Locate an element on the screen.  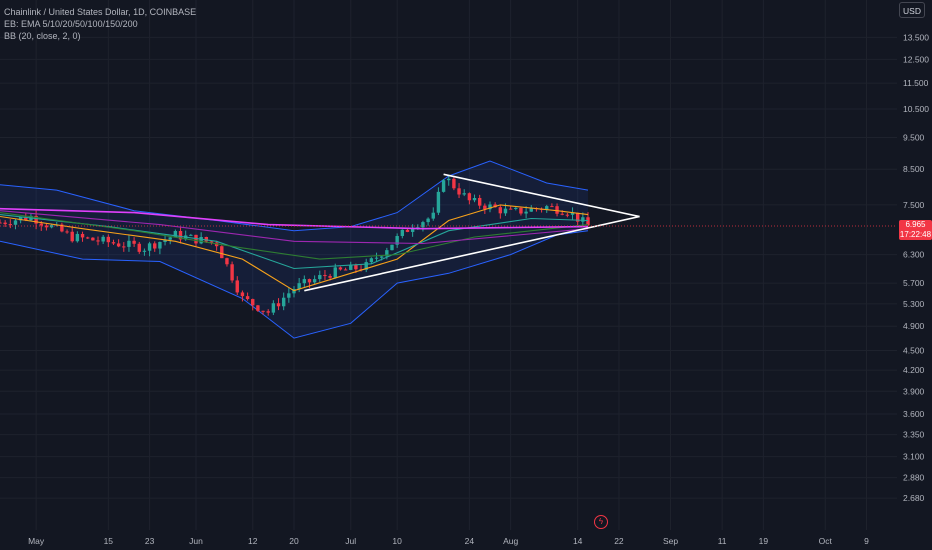
ema-indicator-label: EB: EMA 5/10/20/50/100/150/200 is located at coordinates (71, 24).